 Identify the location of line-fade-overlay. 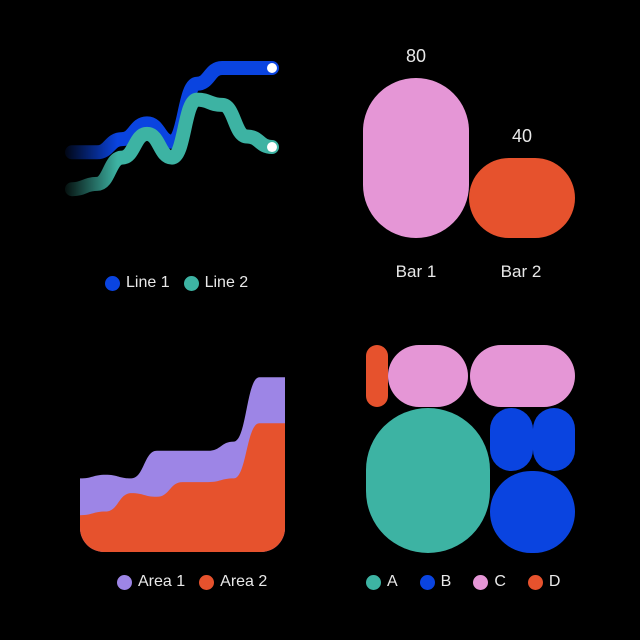
(175, 130).